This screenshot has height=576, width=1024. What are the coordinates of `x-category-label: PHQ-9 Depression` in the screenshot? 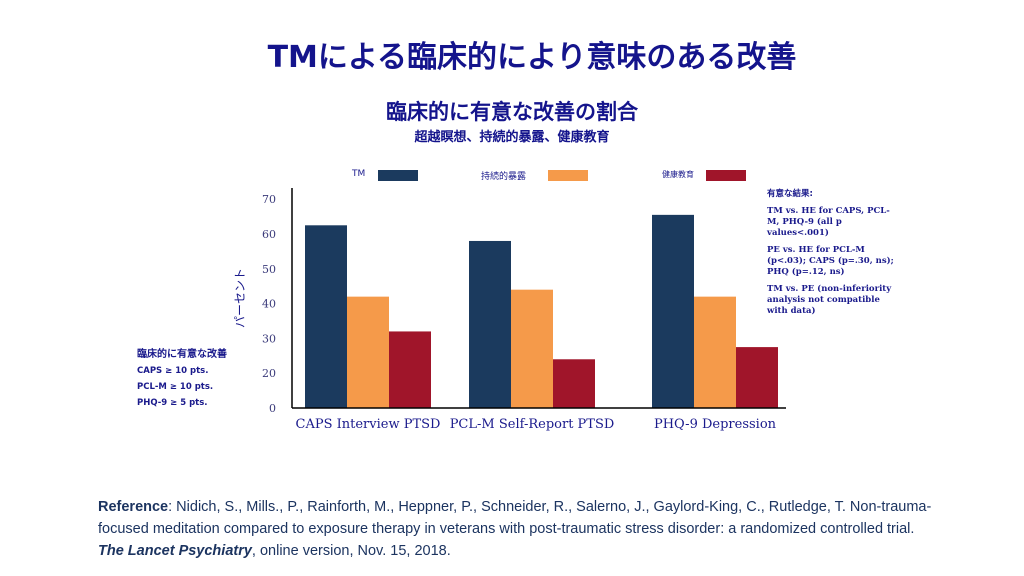 It's located at (715, 424).